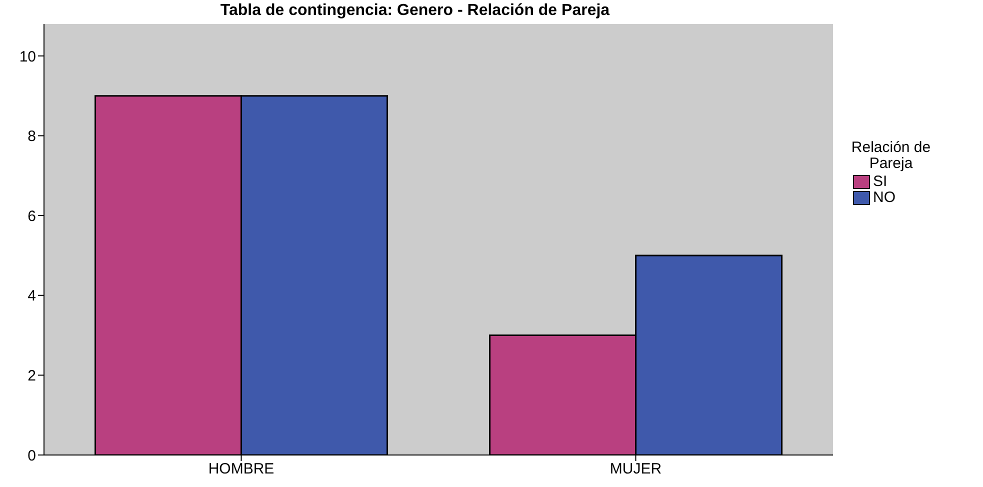  Describe the element at coordinates (884, 197) in the screenshot. I see `legend-label: NO` at that location.